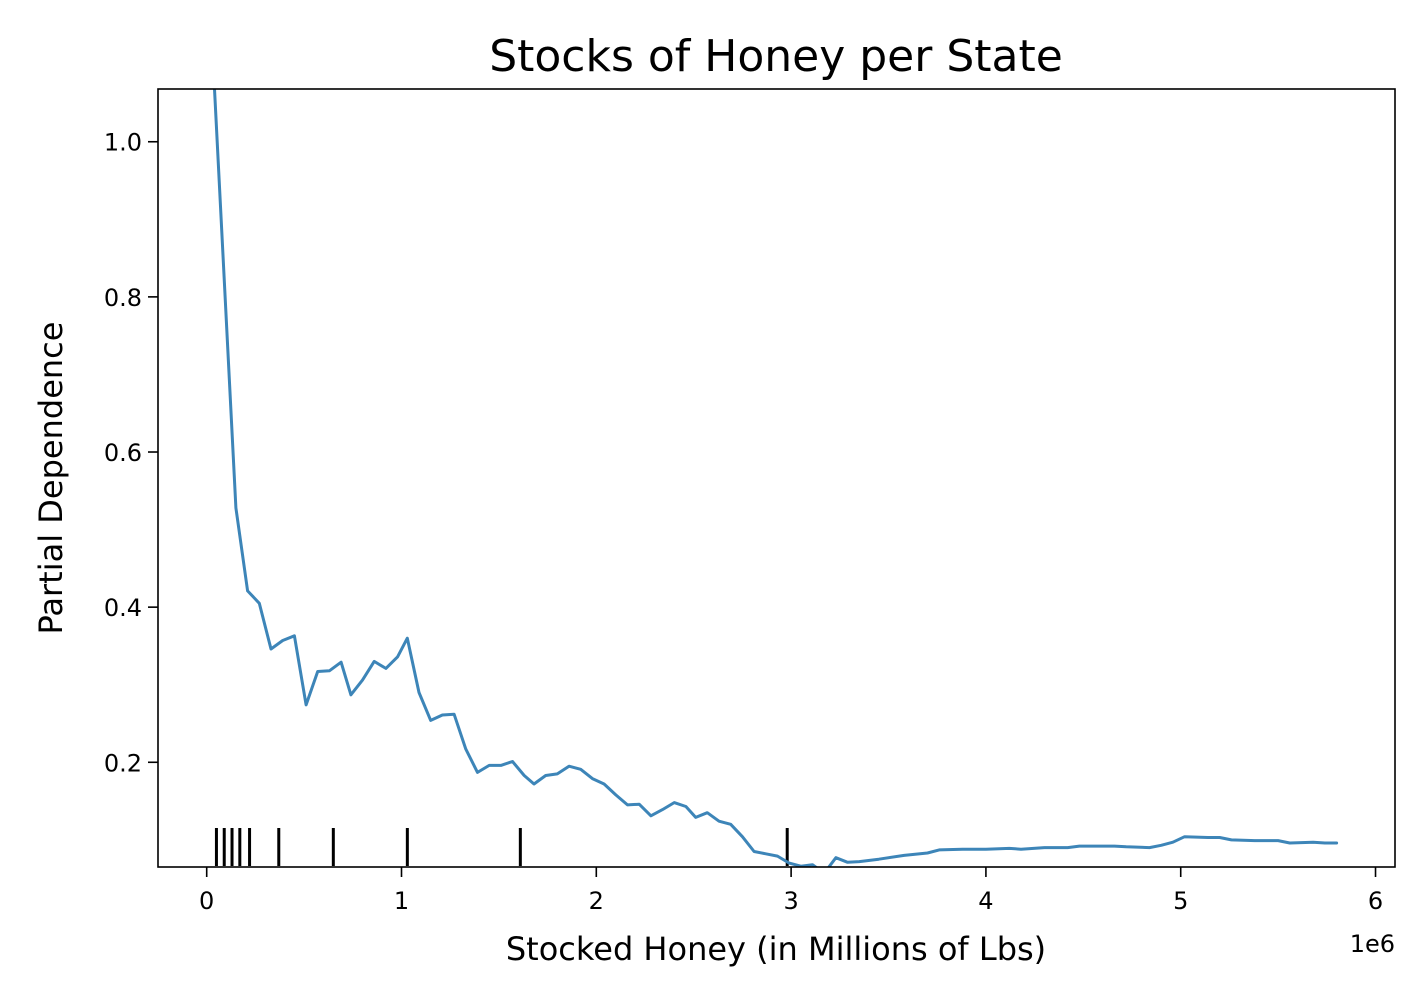 The width and height of the screenshot is (1418, 986). I want to click on x-tick-label: 0, so click(206, 901).